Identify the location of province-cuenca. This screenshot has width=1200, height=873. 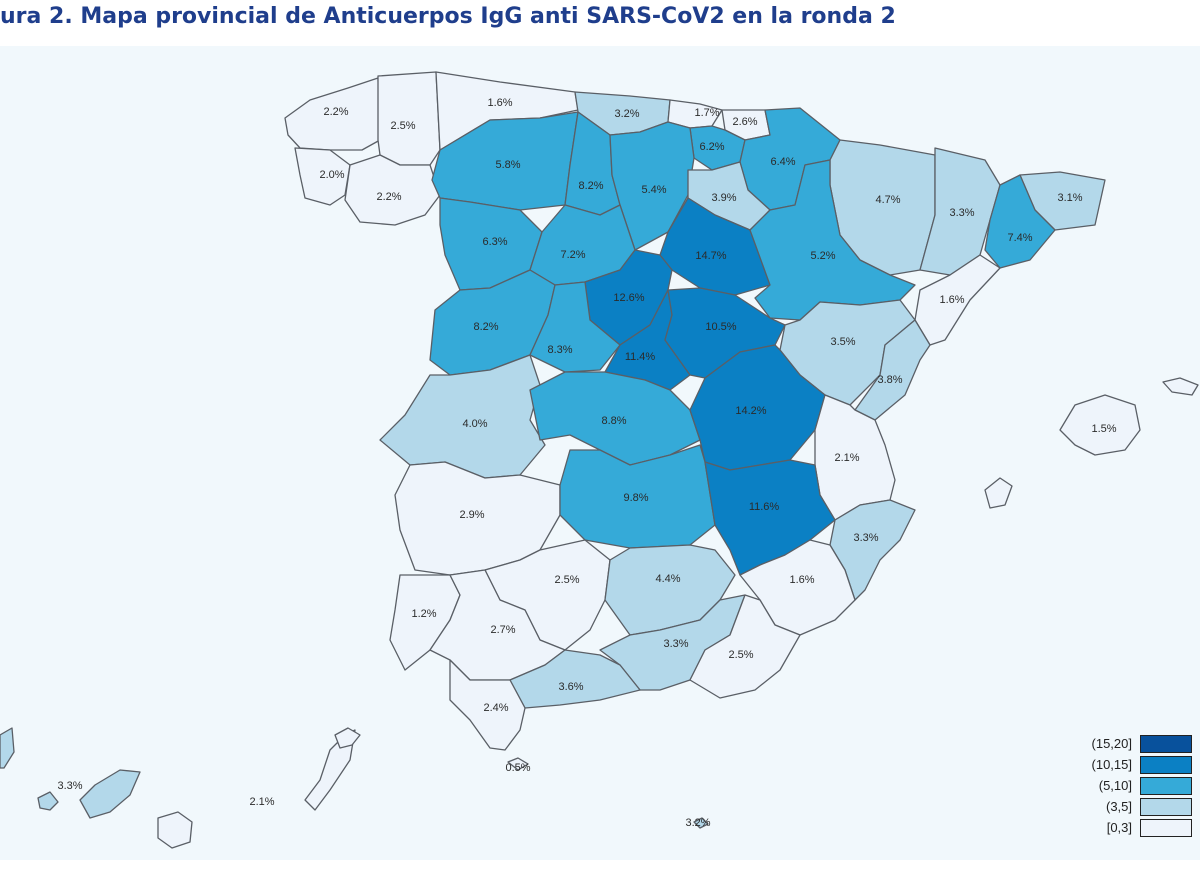
(757, 407).